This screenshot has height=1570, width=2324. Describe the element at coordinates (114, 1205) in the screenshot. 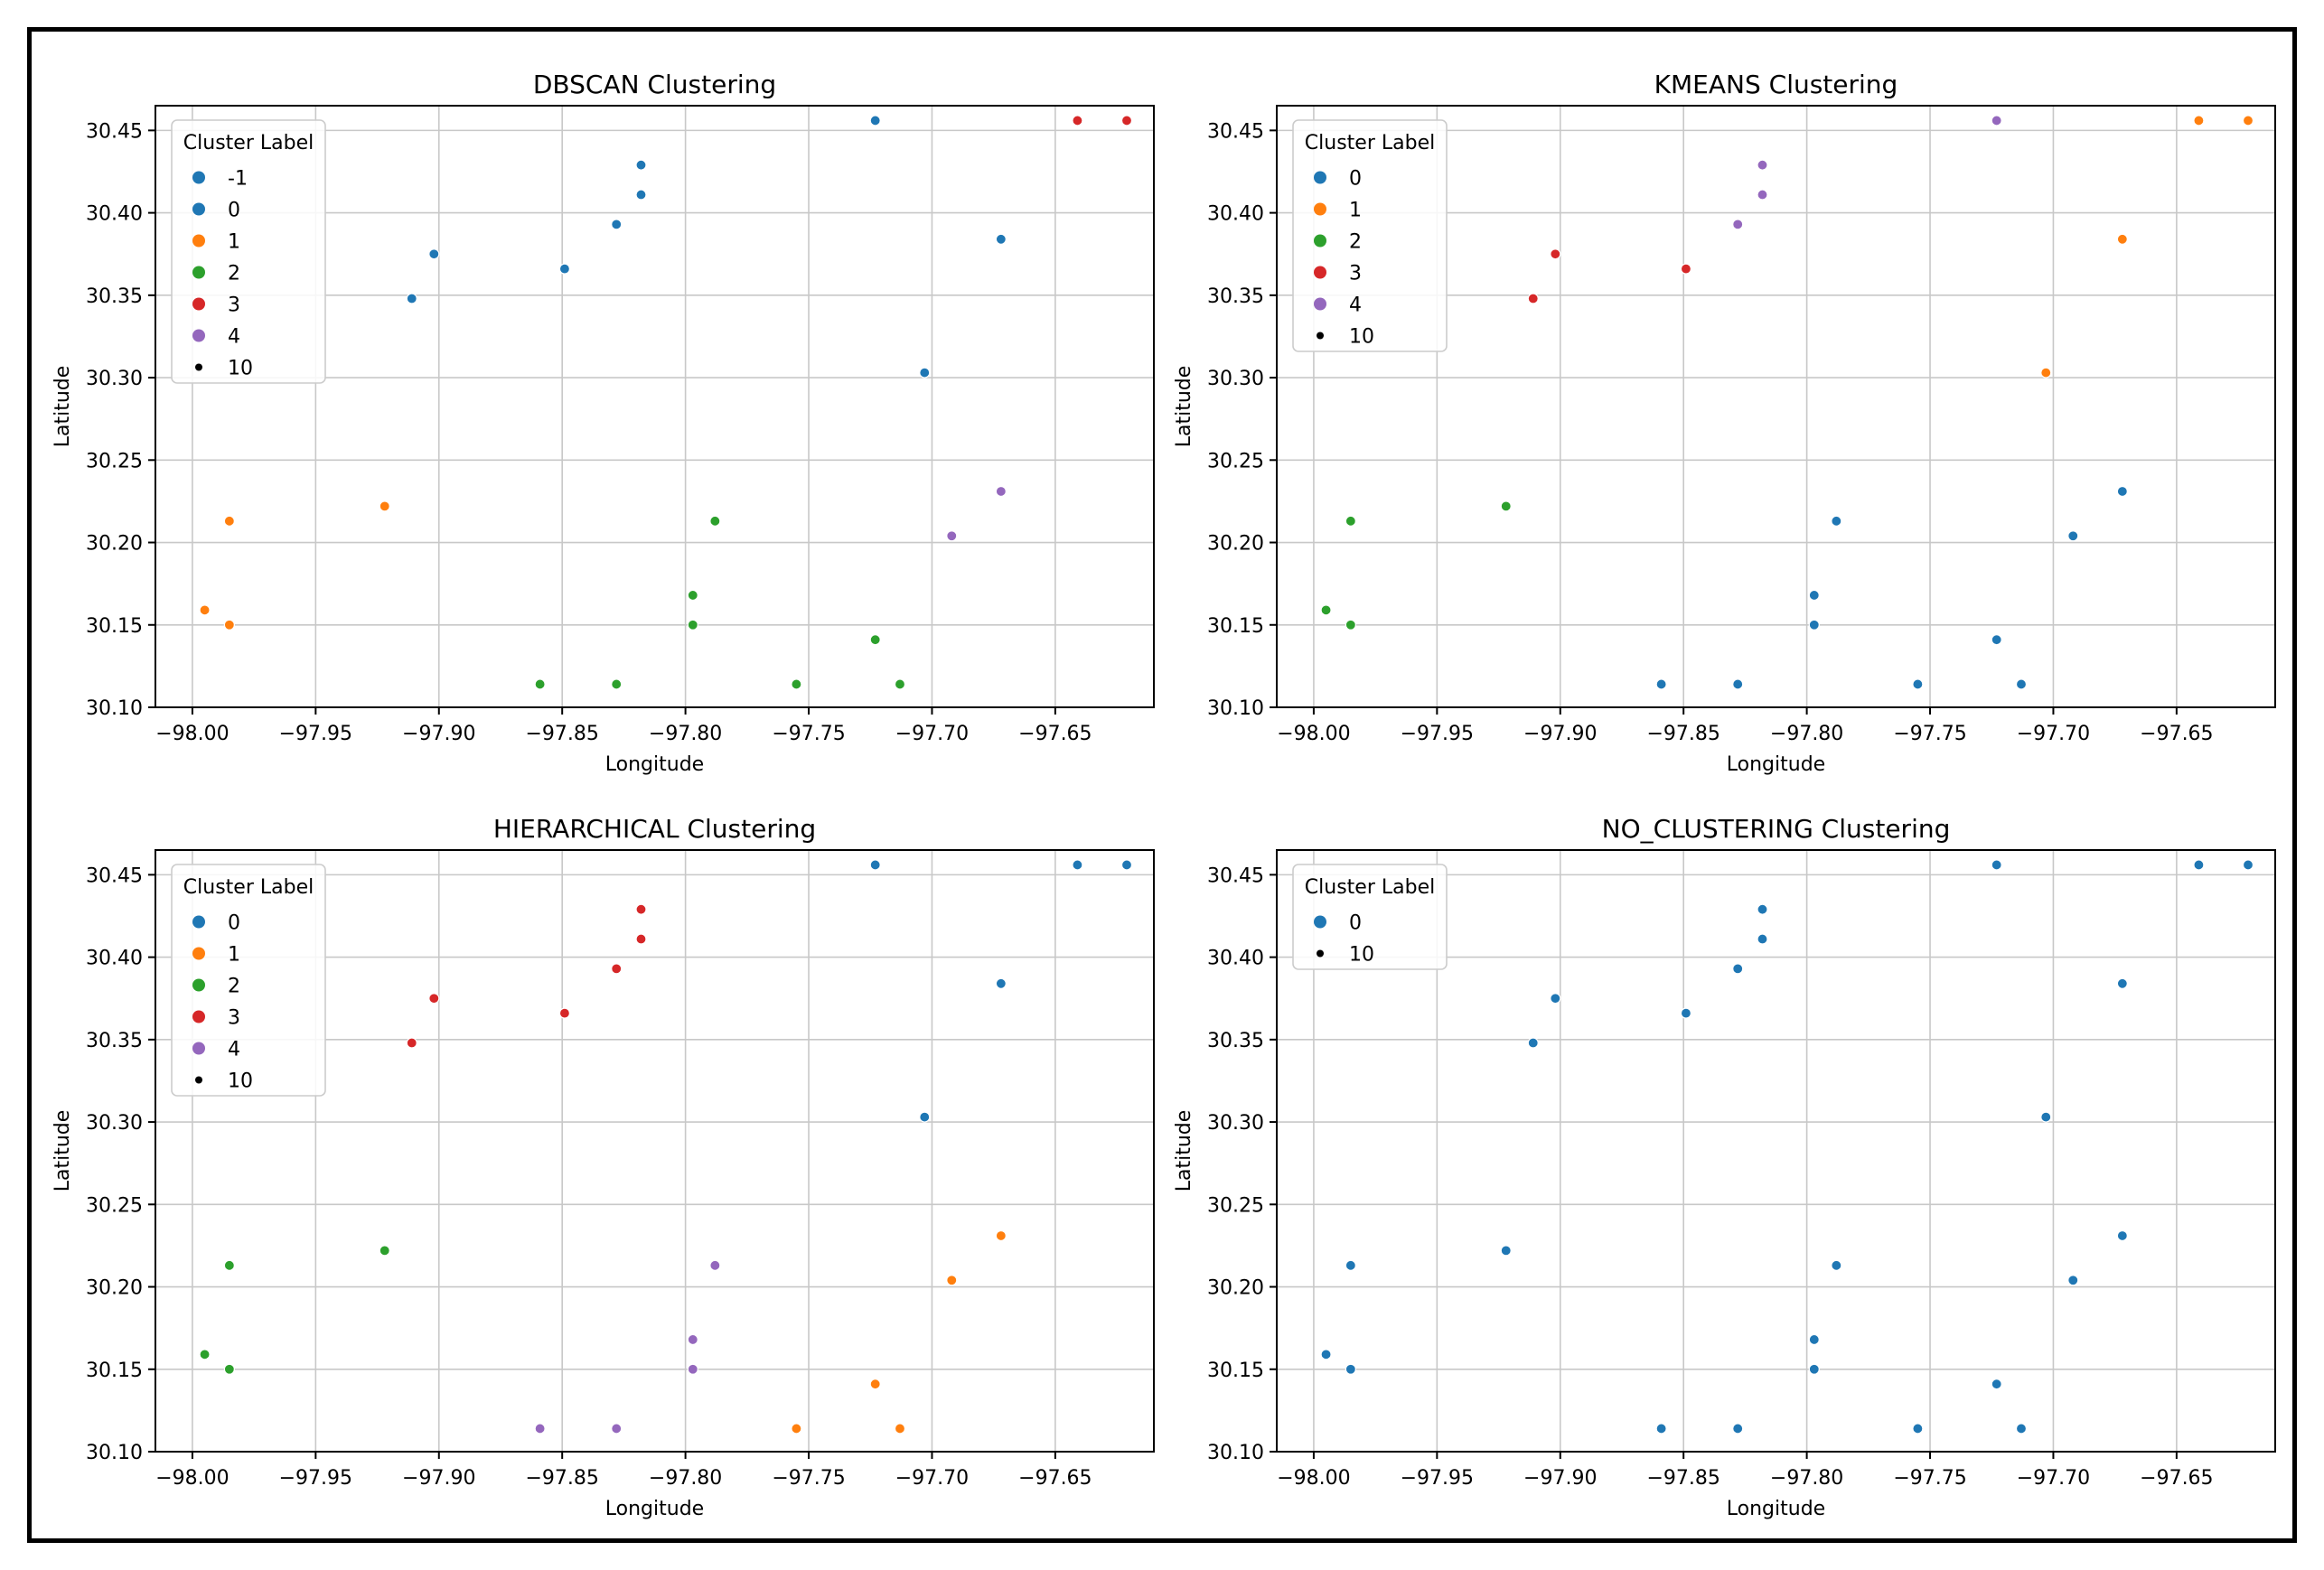

I see `y-tick-label: 30.25` at that location.